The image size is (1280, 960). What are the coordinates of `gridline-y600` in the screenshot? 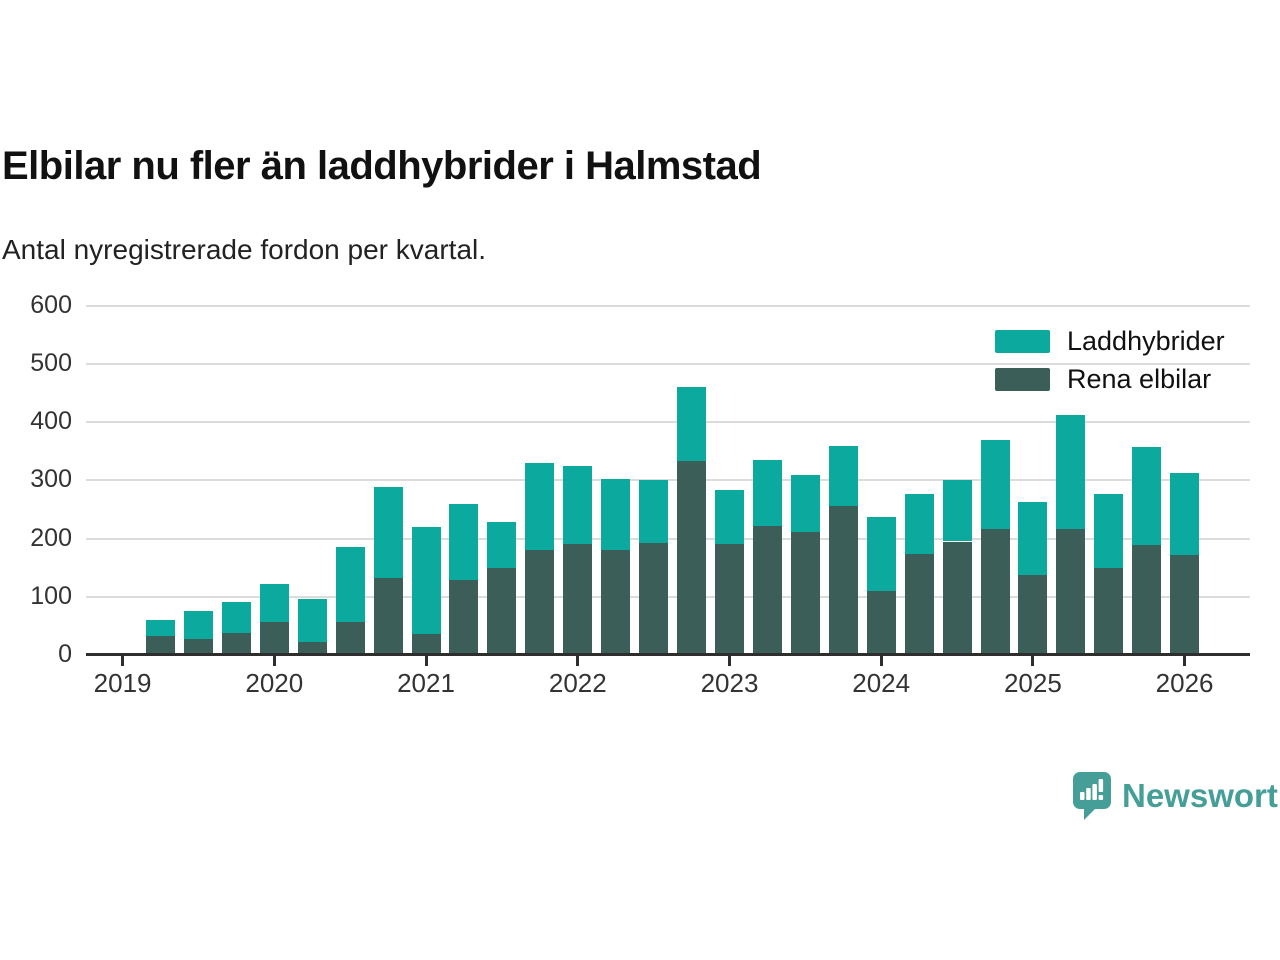 It's located at (668, 305).